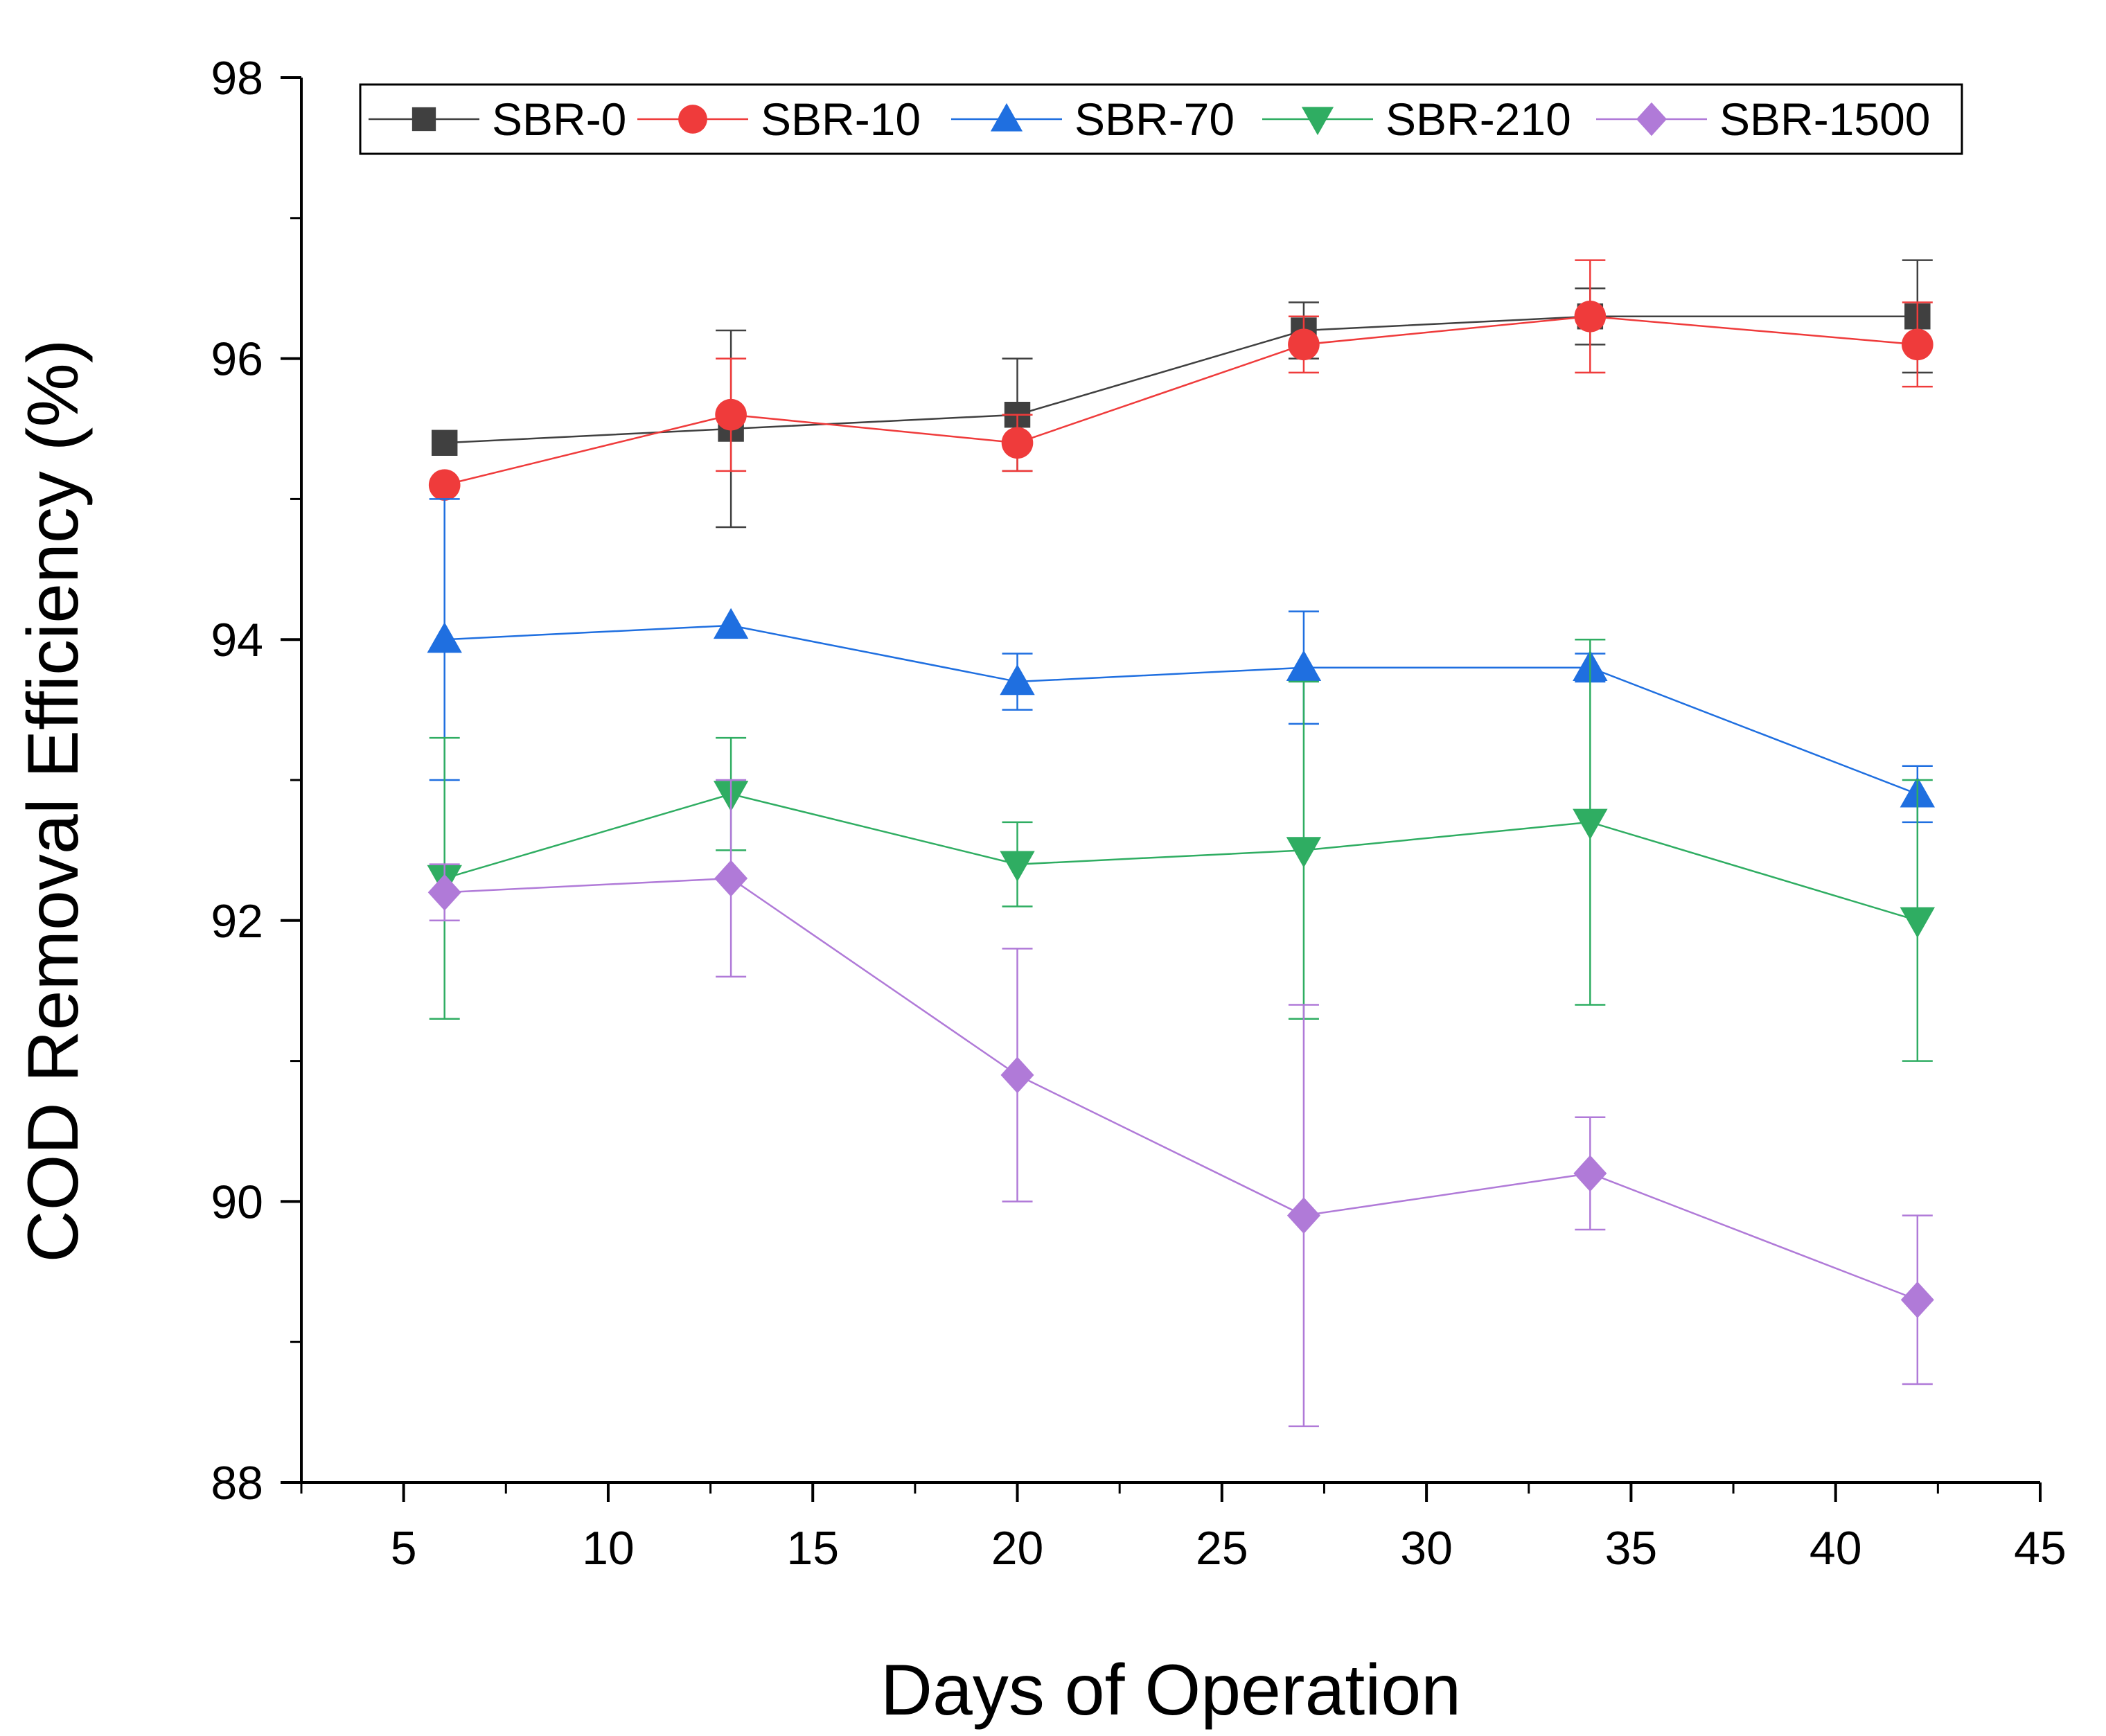 The height and width of the screenshot is (1736, 2106). I want to click on legend: SBR-0 SBR-10 SBR-70 SBR-210 SBR-1500, so click(1161, 119).